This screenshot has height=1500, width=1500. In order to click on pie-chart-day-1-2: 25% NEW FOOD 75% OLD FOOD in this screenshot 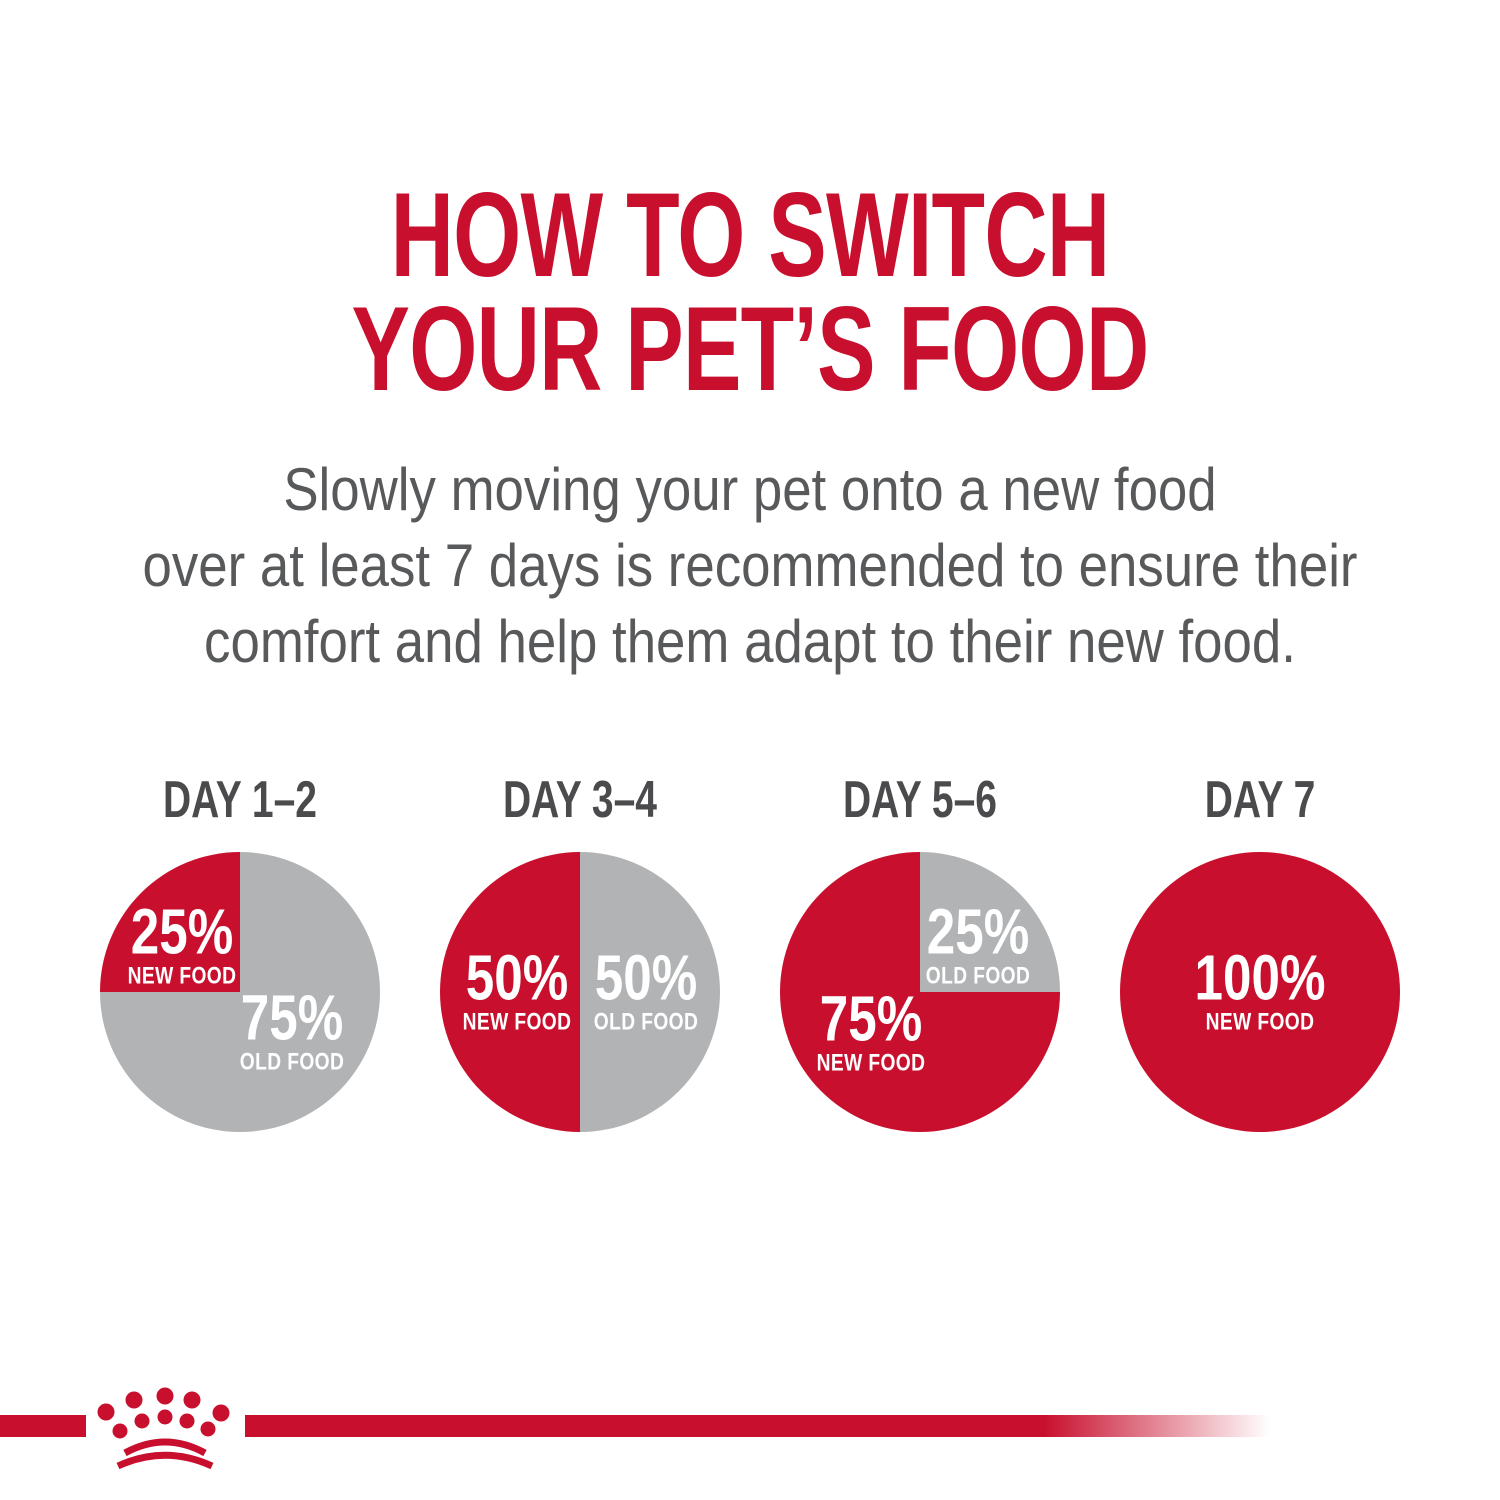, I will do `click(240, 992)`.